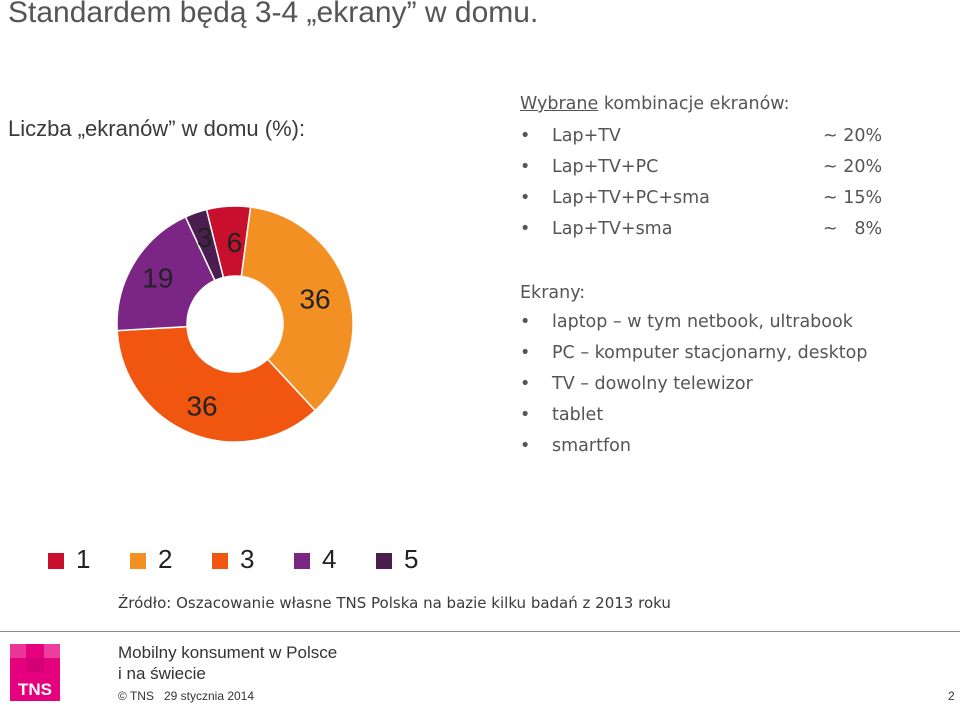  I want to click on donut-label-5: 3, so click(205, 237).